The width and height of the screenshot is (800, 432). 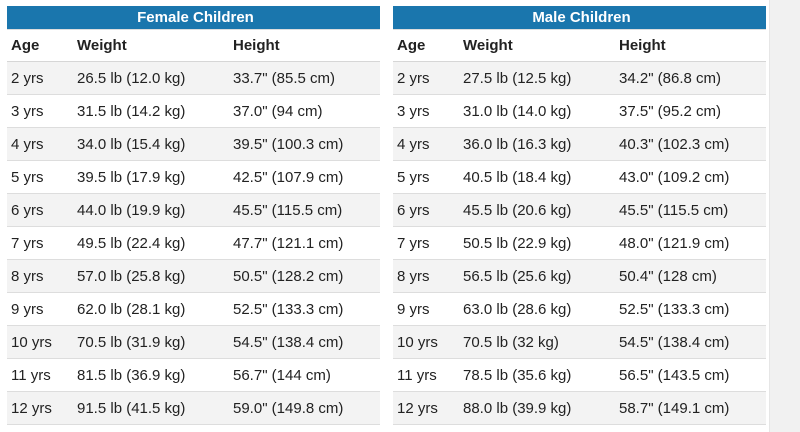 I want to click on male-cell-weight: 56.5 lb (25.6 kg), so click(x=537, y=276).